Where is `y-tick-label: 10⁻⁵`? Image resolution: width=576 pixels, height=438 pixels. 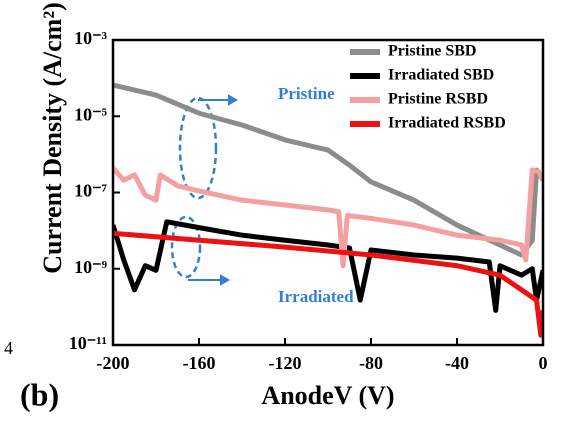 y-tick-label: 10⁻⁵ is located at coordinates (91, 114).